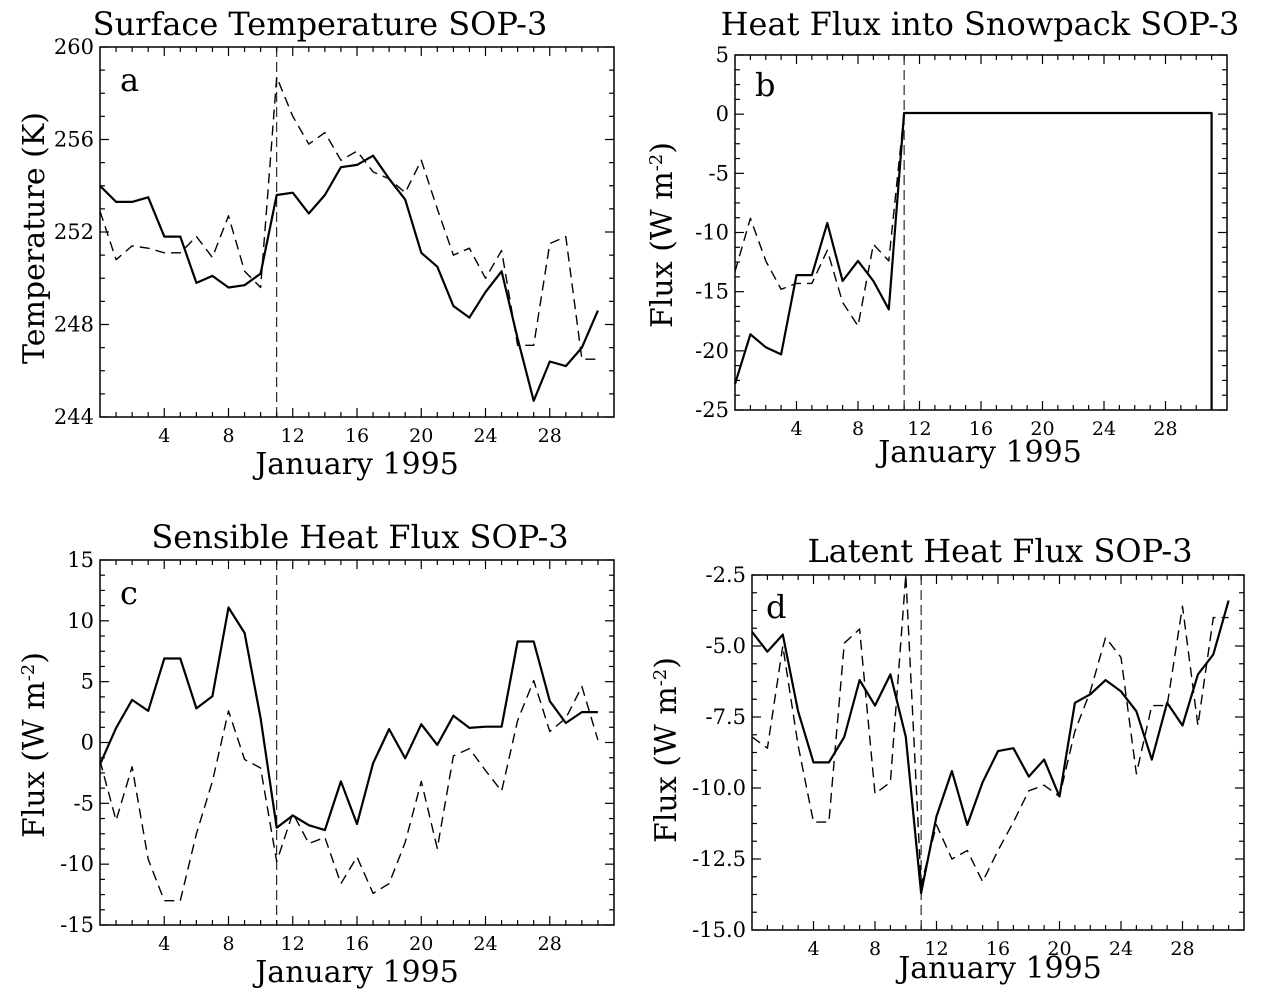 Image resolution: width=1262 pixels, height=994 pixels. Describe the element at coordinates (164, 436) in the screenshot. I see `panel-a-x-tick-label: 4` at that location.